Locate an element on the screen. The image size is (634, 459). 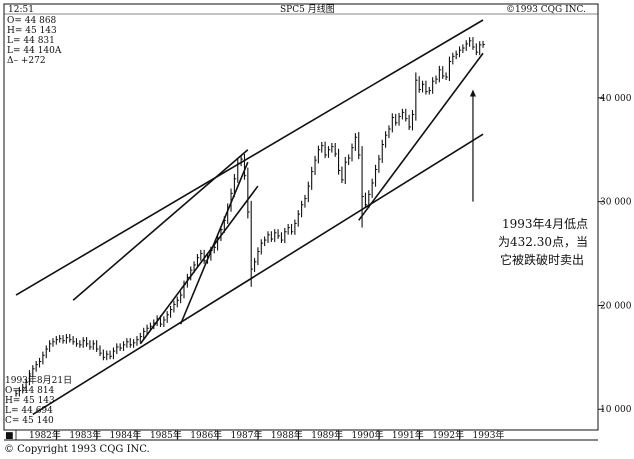
header-copyright: ©1993 CQG INC. is located at coordinates (546, 10).